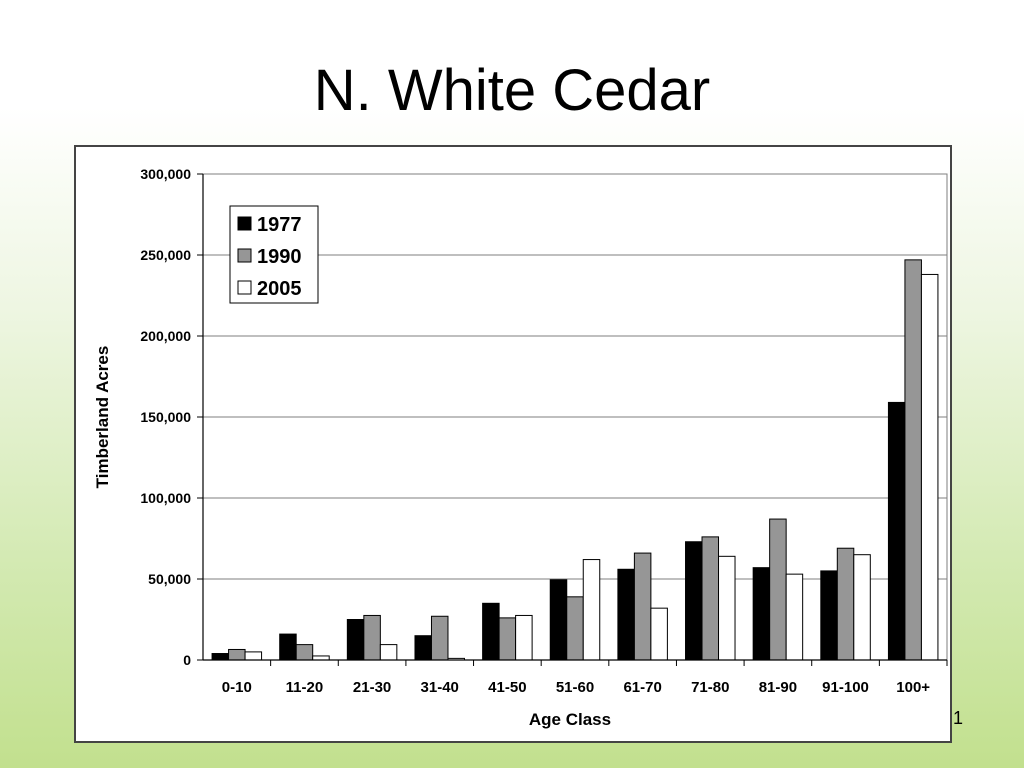 This screenshot has width=1024, height=768. What do you see at coordinates (165, 417) in the screenshot?
I see `y-tick-label: 150,000` at bounding box center [165, 417].